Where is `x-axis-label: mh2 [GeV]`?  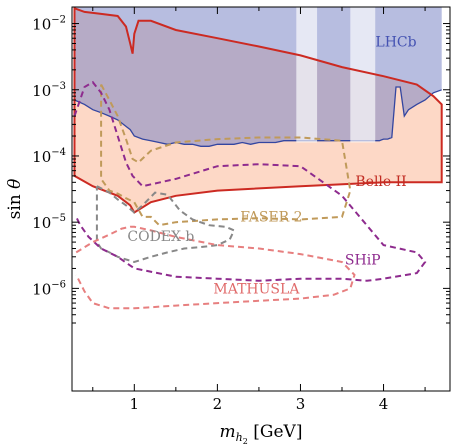 x-axis-label: mh2 [GeV] is located at coordinates (261, 434).